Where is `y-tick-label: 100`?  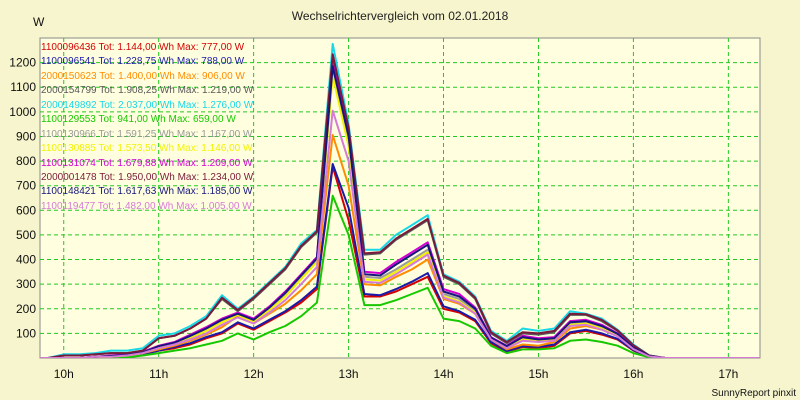 y-tick-label: 100 is located at coordinates (26, 333).